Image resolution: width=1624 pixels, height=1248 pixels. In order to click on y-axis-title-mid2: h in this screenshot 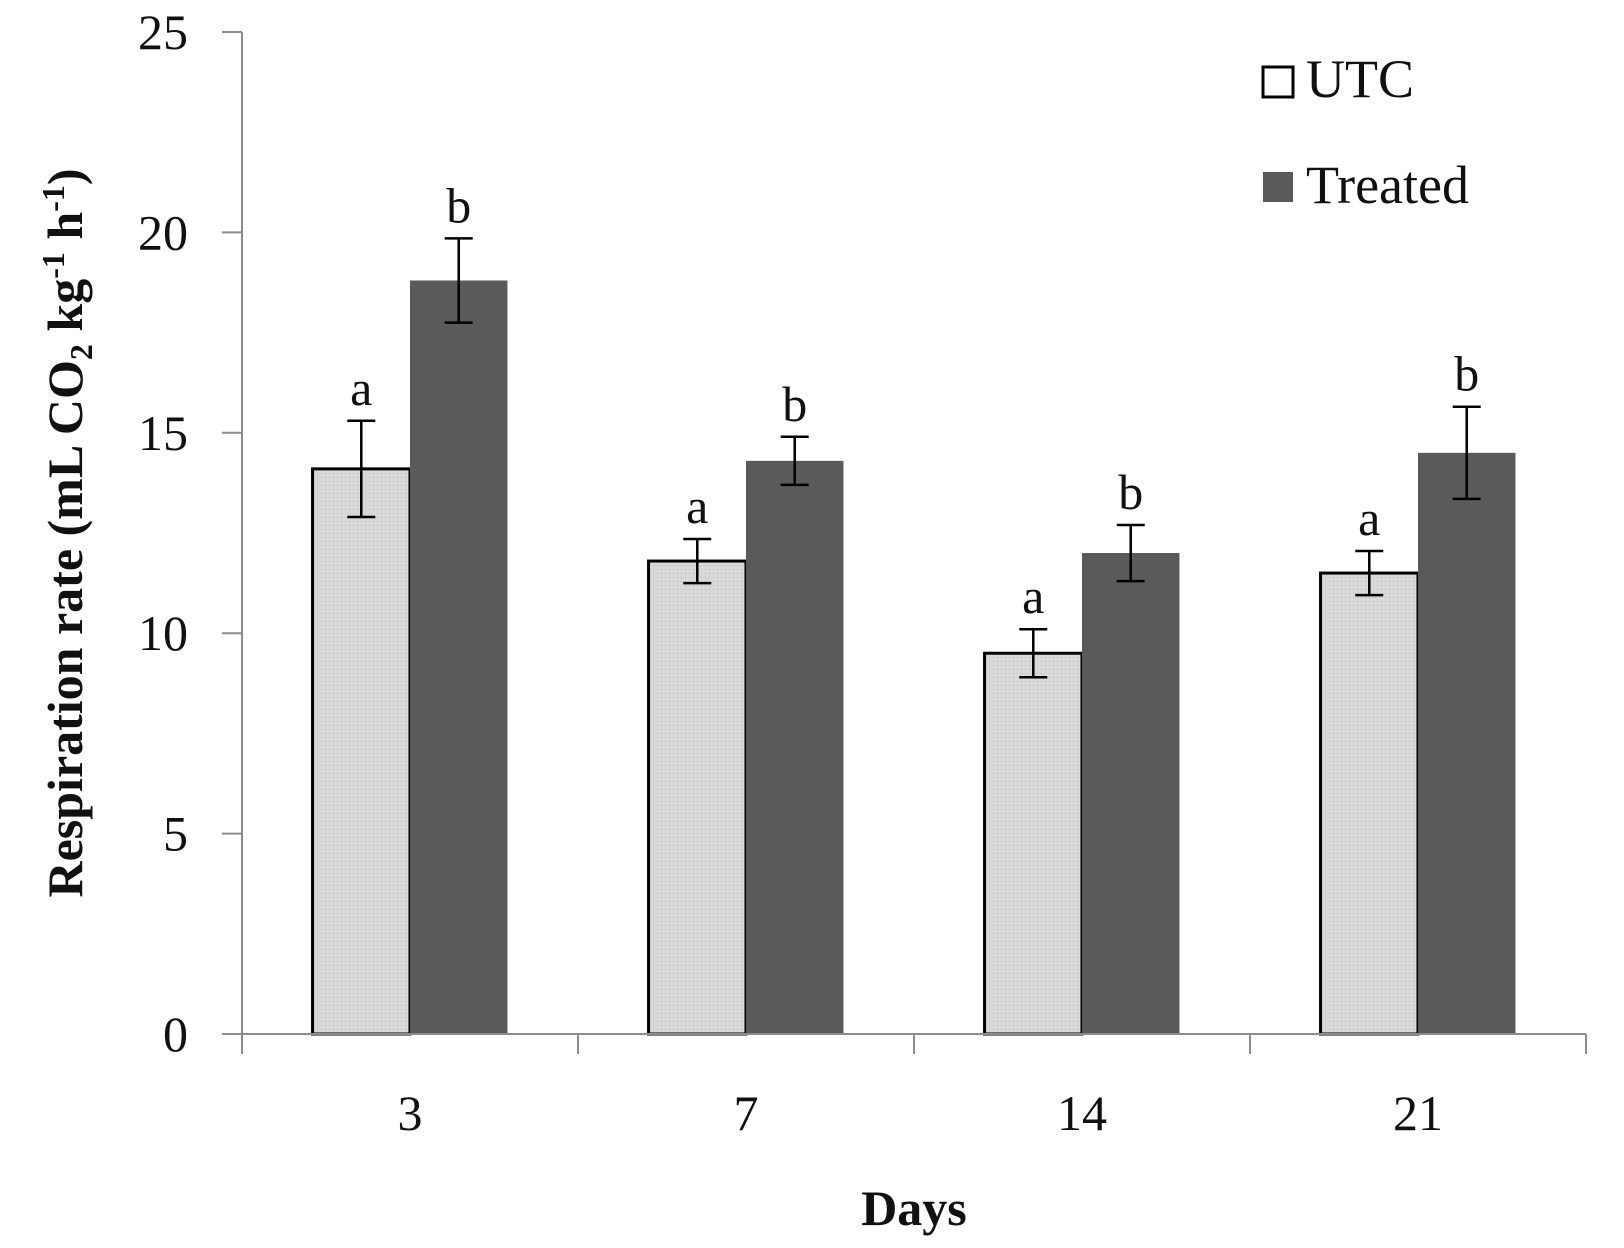, I will do `click(65, 232)`.